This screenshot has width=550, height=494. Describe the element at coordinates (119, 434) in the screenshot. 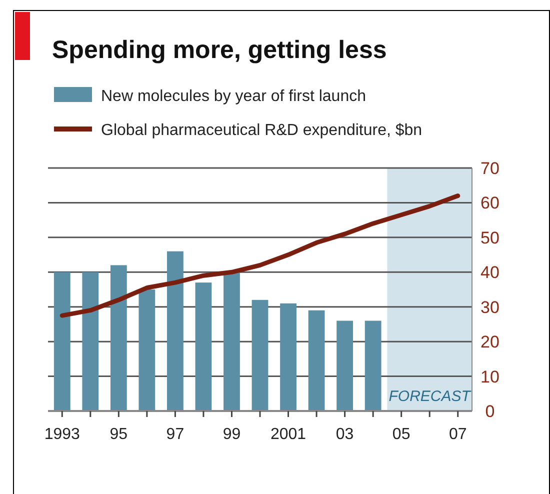

I see `x-tick-label: 95` at that location.